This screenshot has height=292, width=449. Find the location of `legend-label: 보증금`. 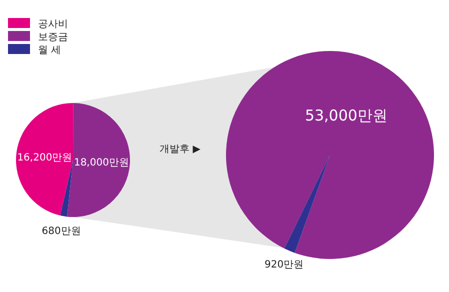

legend-label: 보증금 is located at coordinates (53, 37).